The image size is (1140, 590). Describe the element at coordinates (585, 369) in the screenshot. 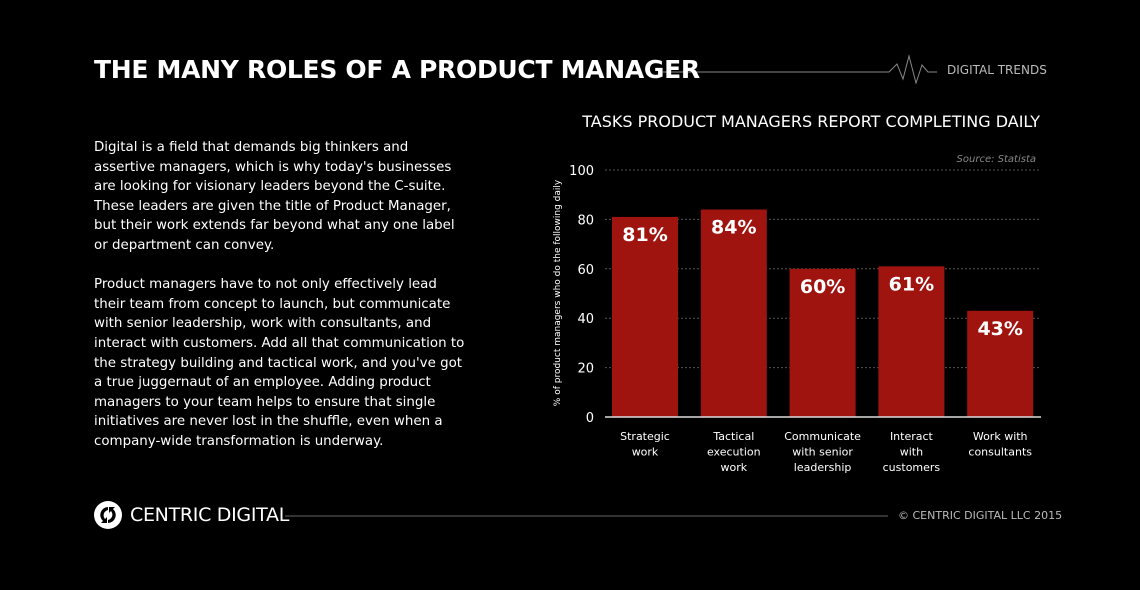

I see `y-tick-label: 20` at that location.